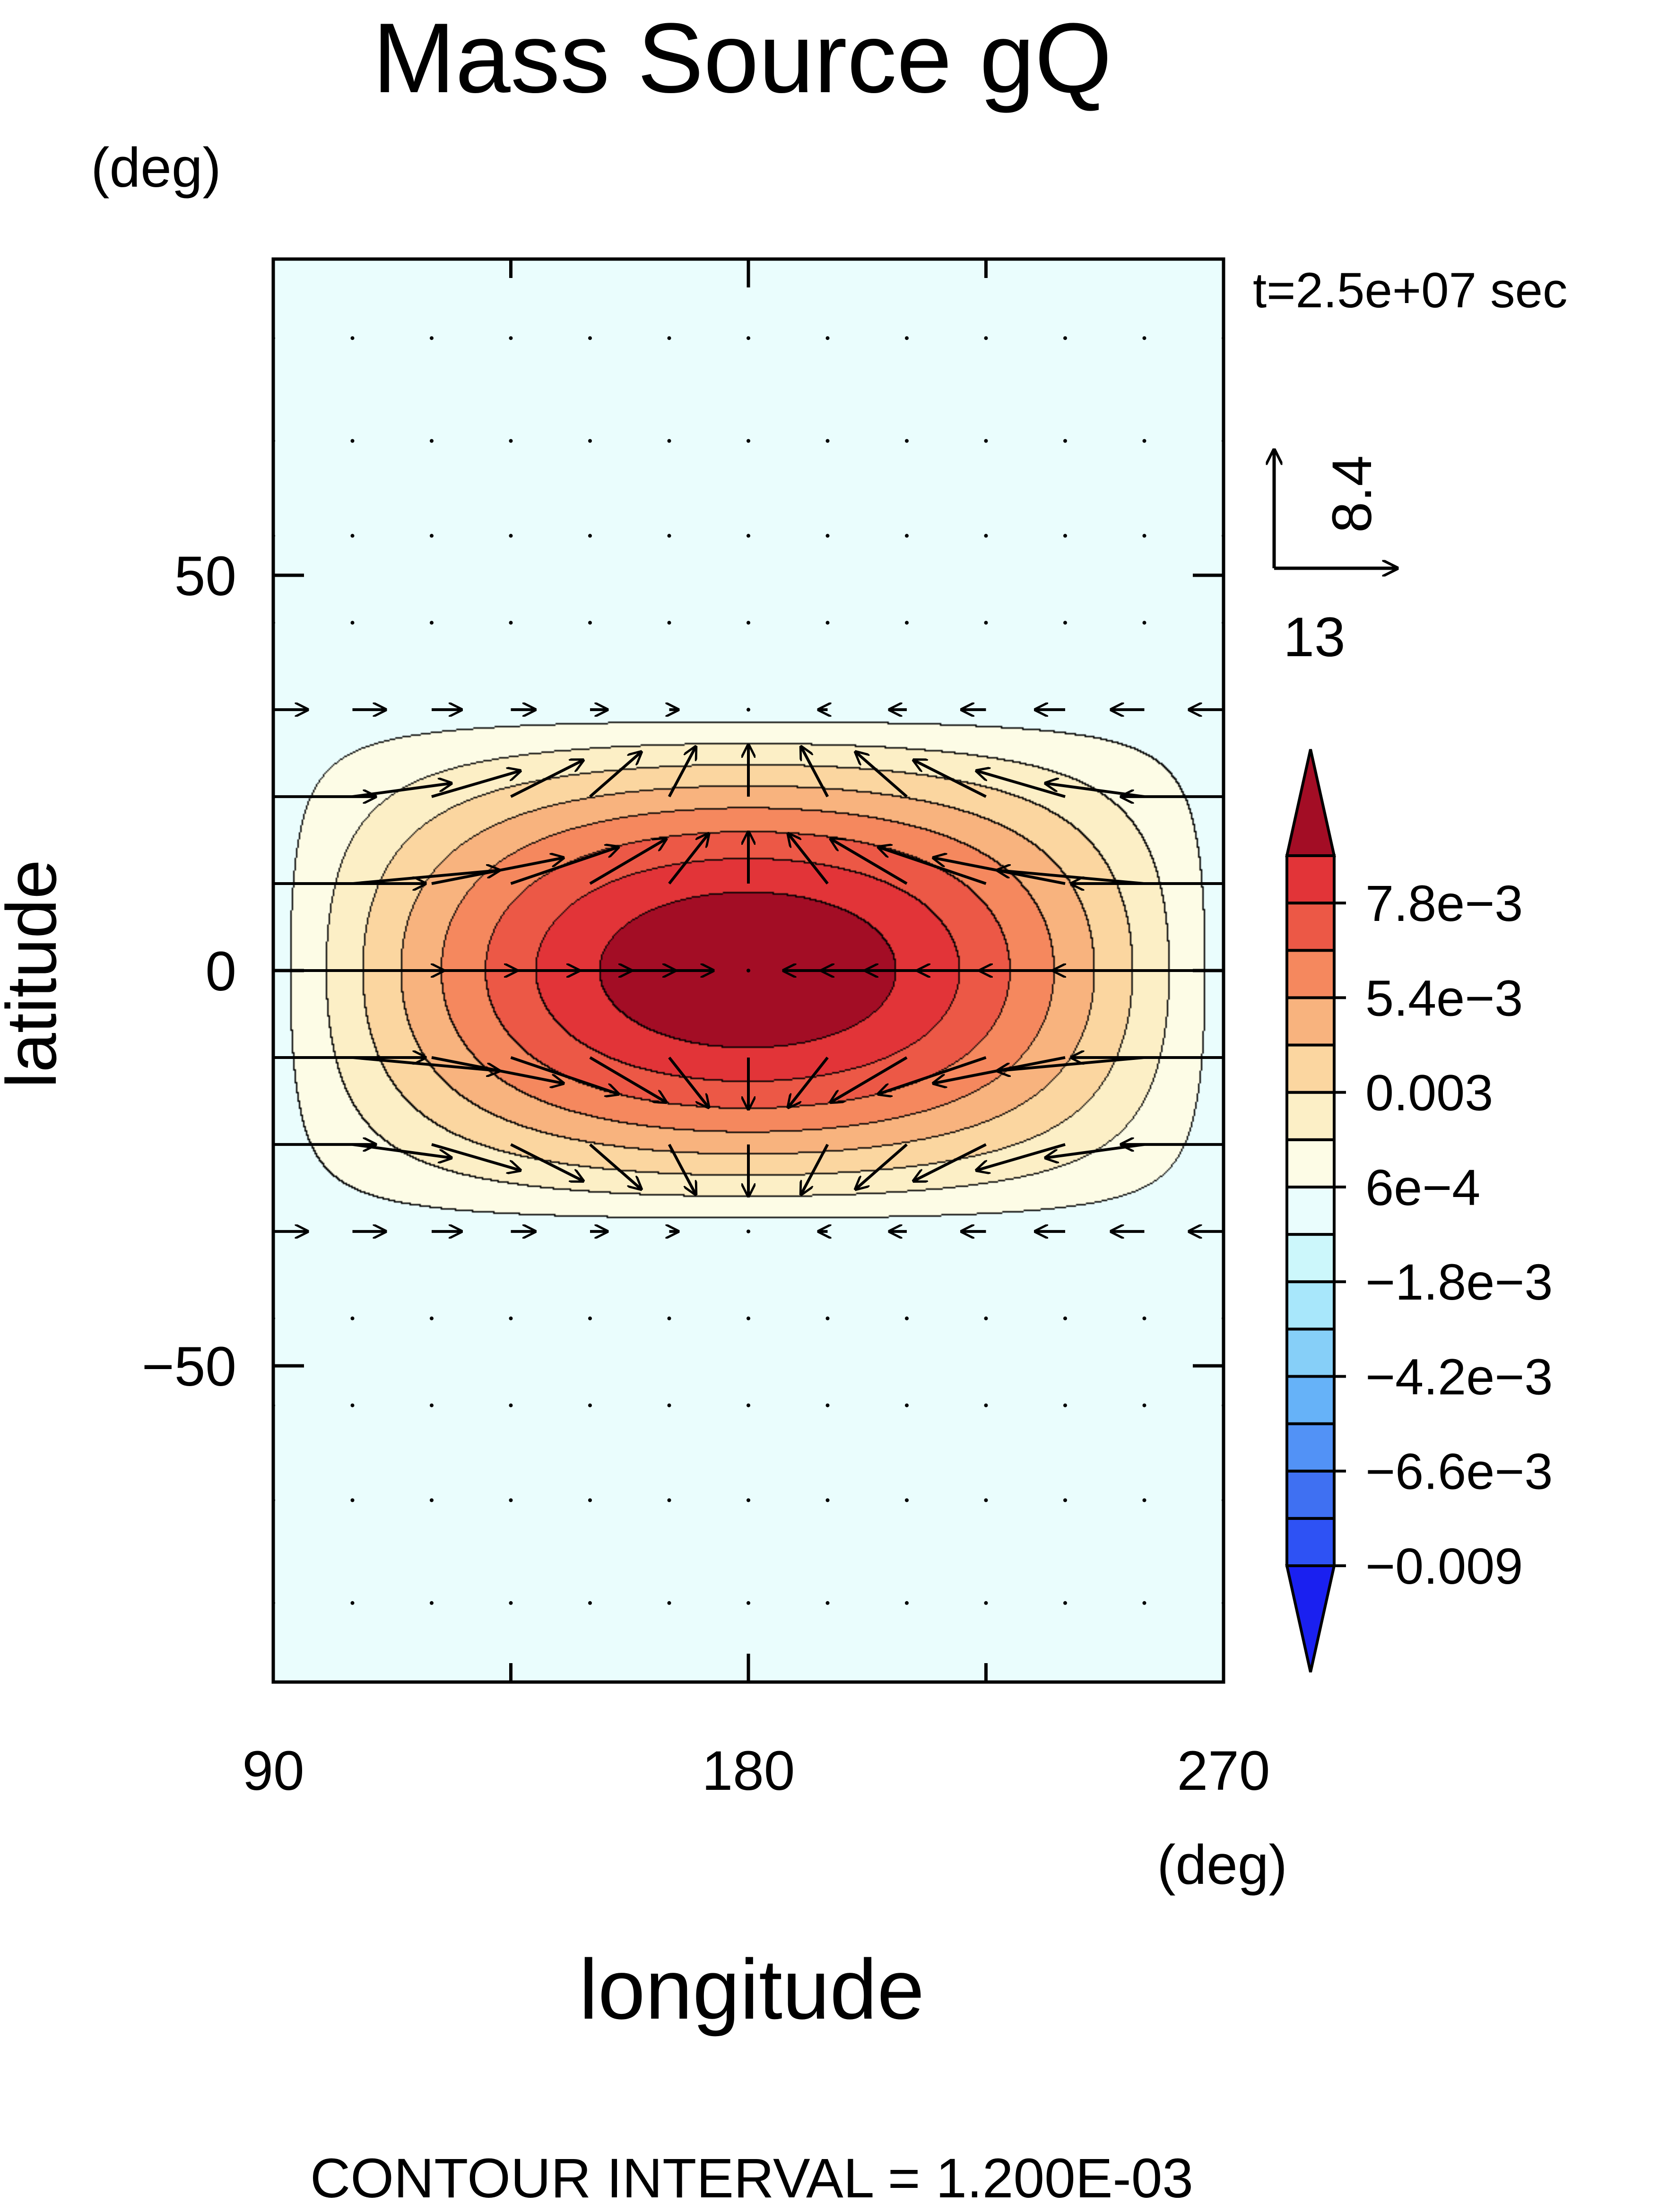  What do you see at coordinates (189, 1367) in the screenshot?
I see `y-tick-label: −50` at bounding box center [189, 1367].